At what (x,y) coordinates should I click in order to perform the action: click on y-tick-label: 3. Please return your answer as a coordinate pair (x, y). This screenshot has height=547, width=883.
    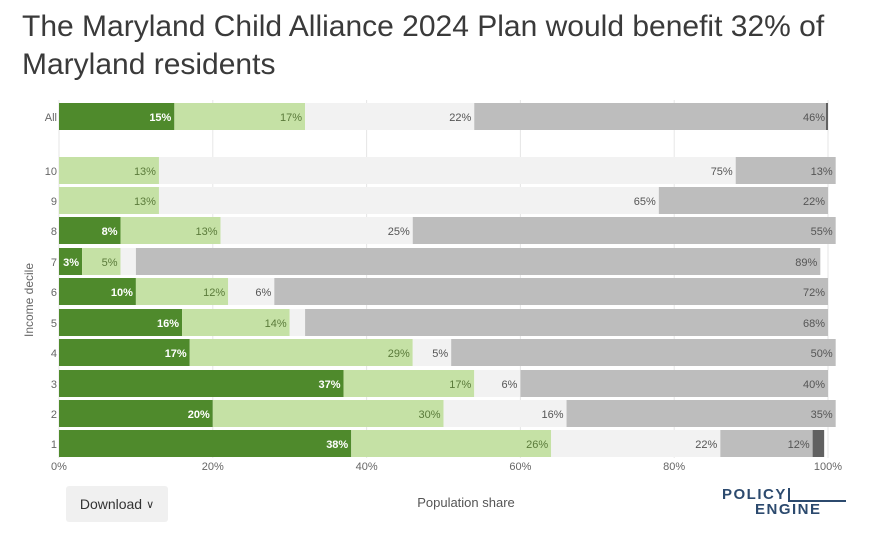
    Looking at the image, I should click on (54, 385).